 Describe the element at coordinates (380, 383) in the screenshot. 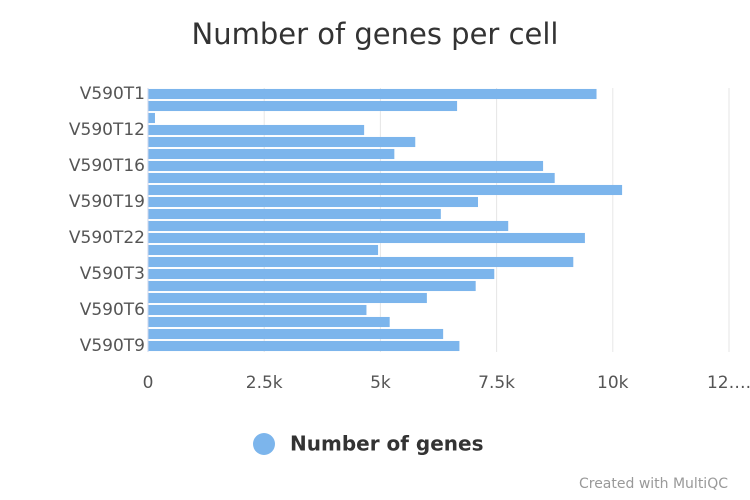

I see `x-tick-label: 5k` at that location.